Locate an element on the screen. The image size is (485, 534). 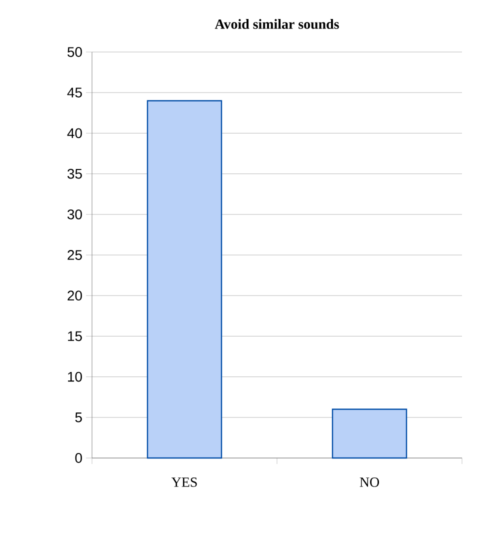
y-tick-label: 50 is located at coordinates (75, 52).